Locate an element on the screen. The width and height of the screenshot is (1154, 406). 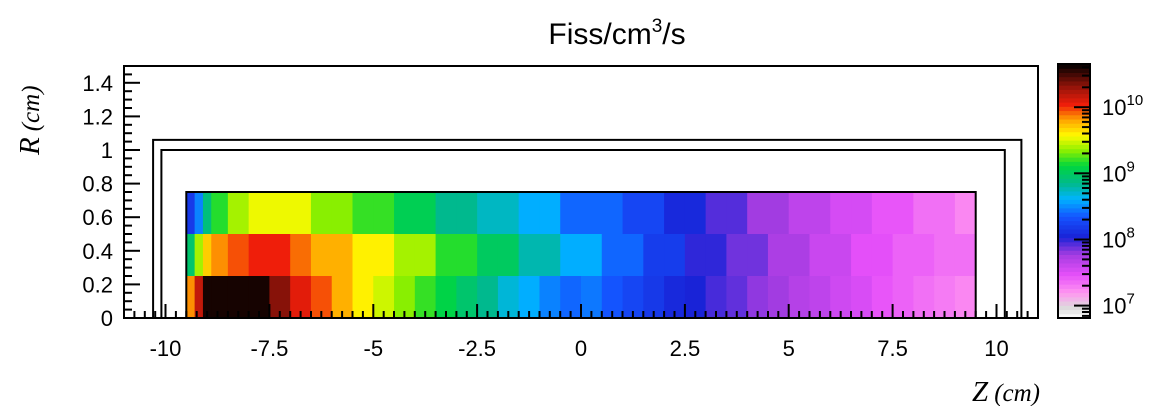
colorbar-tick-label: 10¹⁰ is located at coordinates (1122, 106).